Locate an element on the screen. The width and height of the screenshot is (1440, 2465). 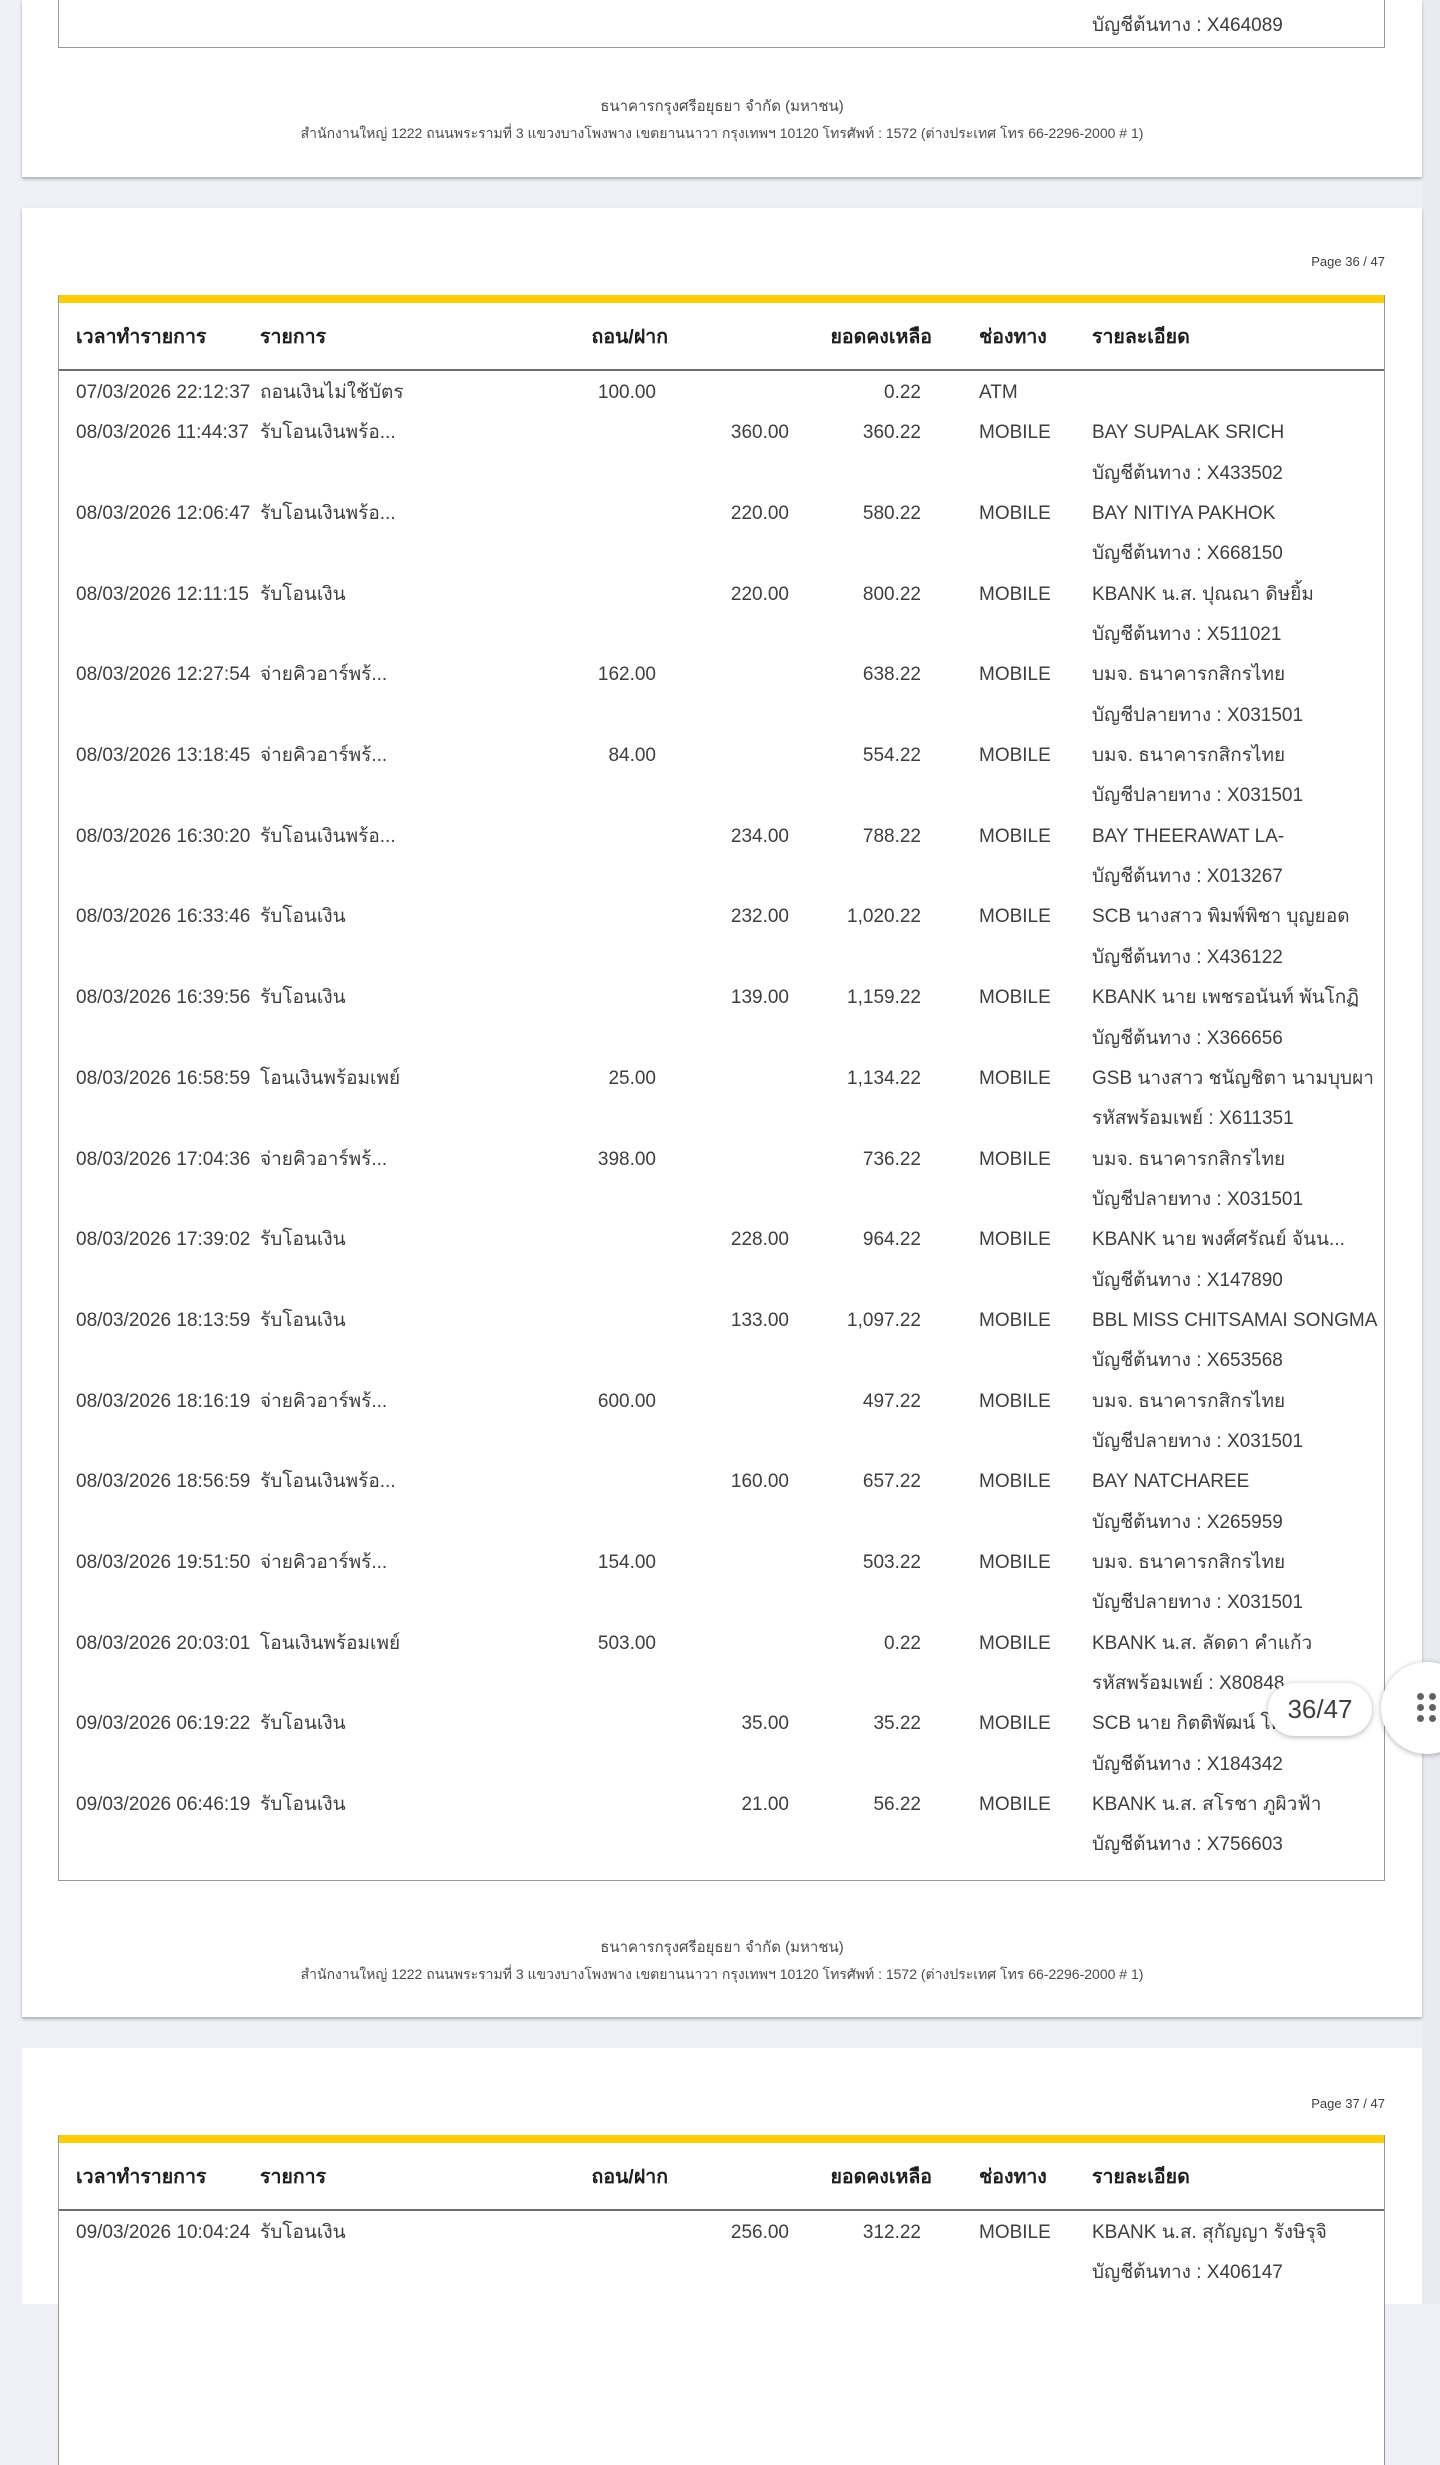
cell-details: บัญชีต้นทาง : X668150 is located at coordinates (1187, 554).